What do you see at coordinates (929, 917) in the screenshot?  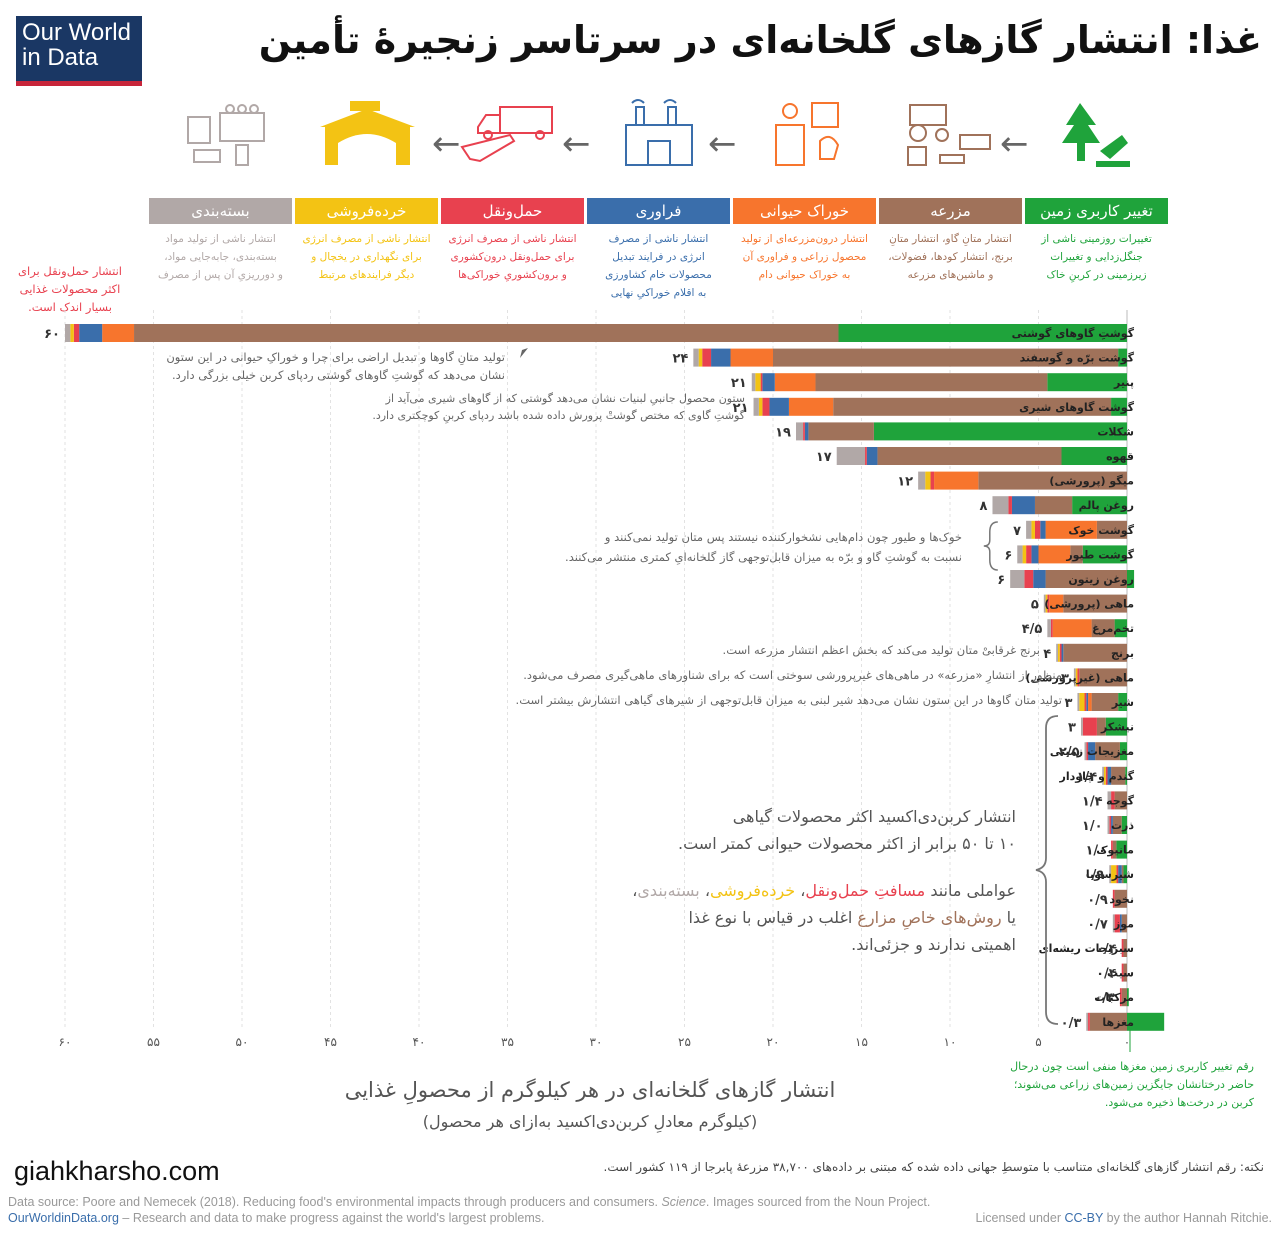 I see `text-farm-methods: روش‌های خاصِ مزارع` at bounding box center [929, 917].